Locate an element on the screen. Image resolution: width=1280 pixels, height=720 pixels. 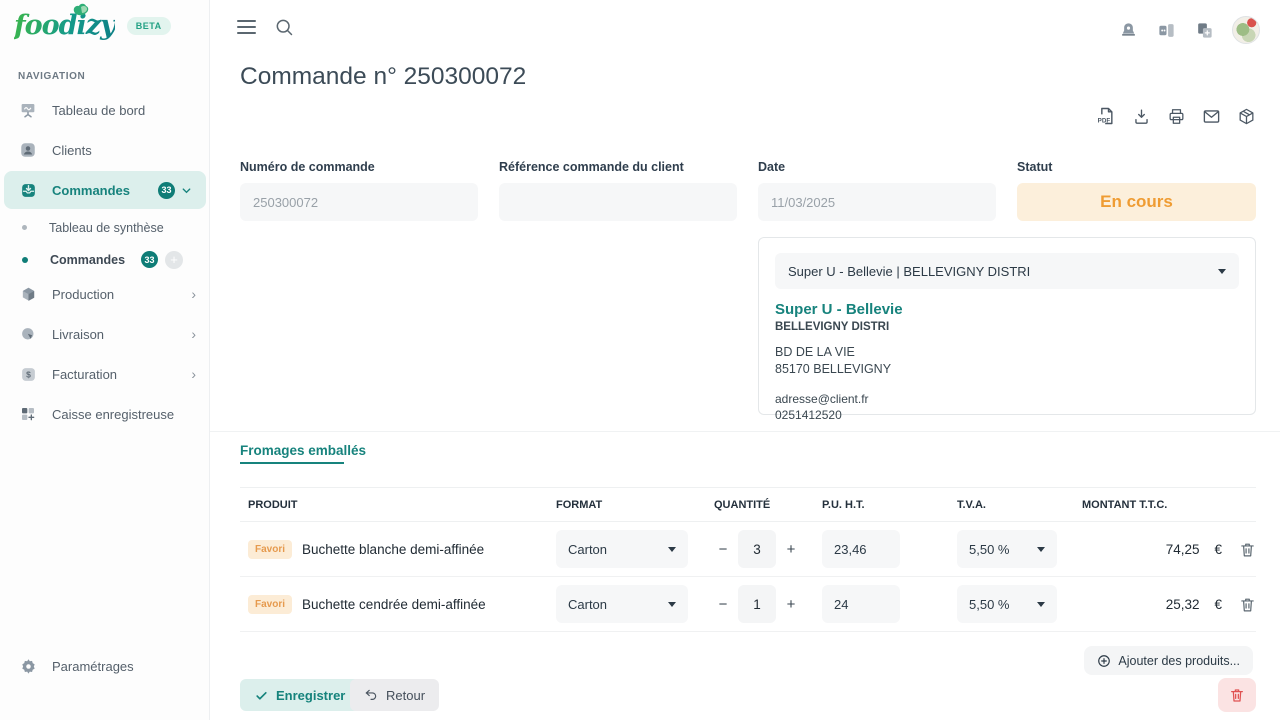
sidebar-subitem-commandes: Commandes 33 + is located at coordinates (105, 259).